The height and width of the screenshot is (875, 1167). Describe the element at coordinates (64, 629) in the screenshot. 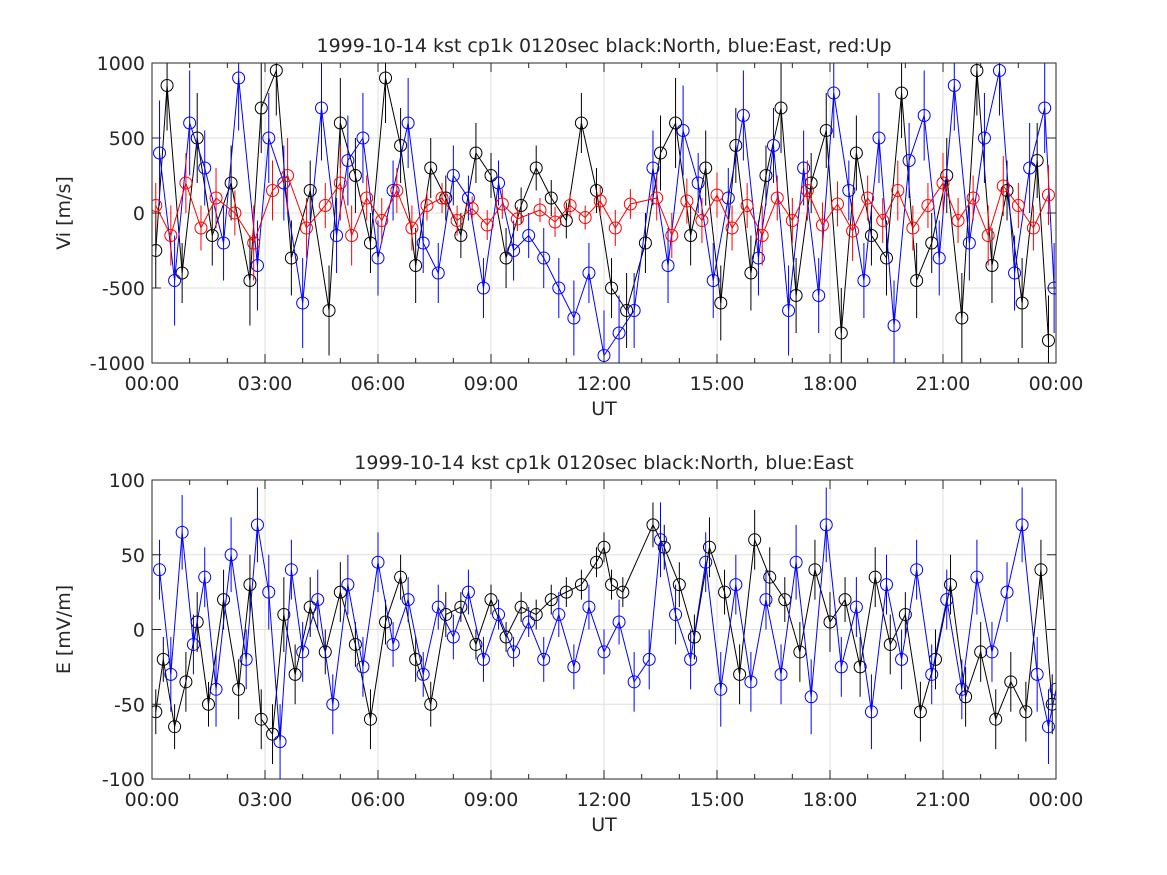

I see `y-axis-label: E [mV/m]` at that location.